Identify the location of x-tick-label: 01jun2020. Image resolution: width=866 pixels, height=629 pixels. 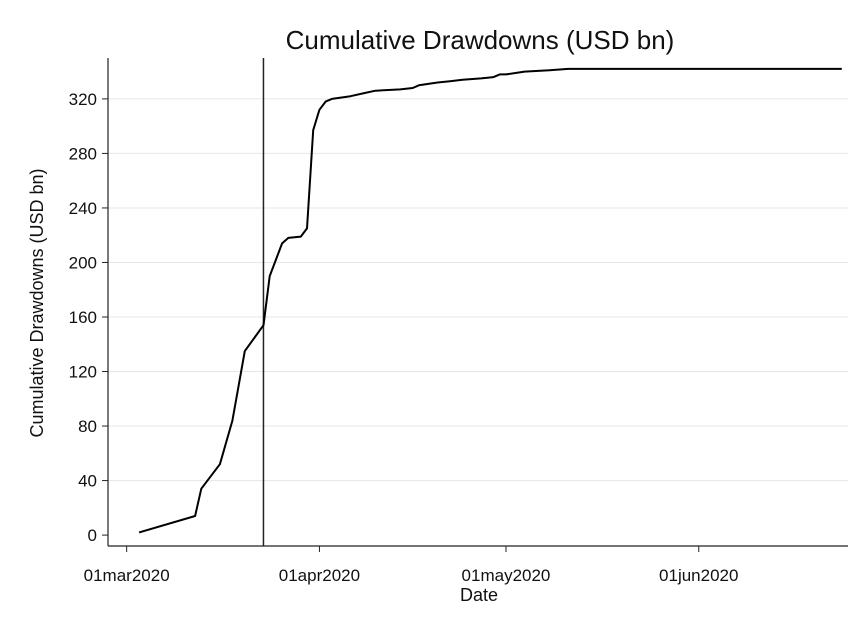
(698, 575).